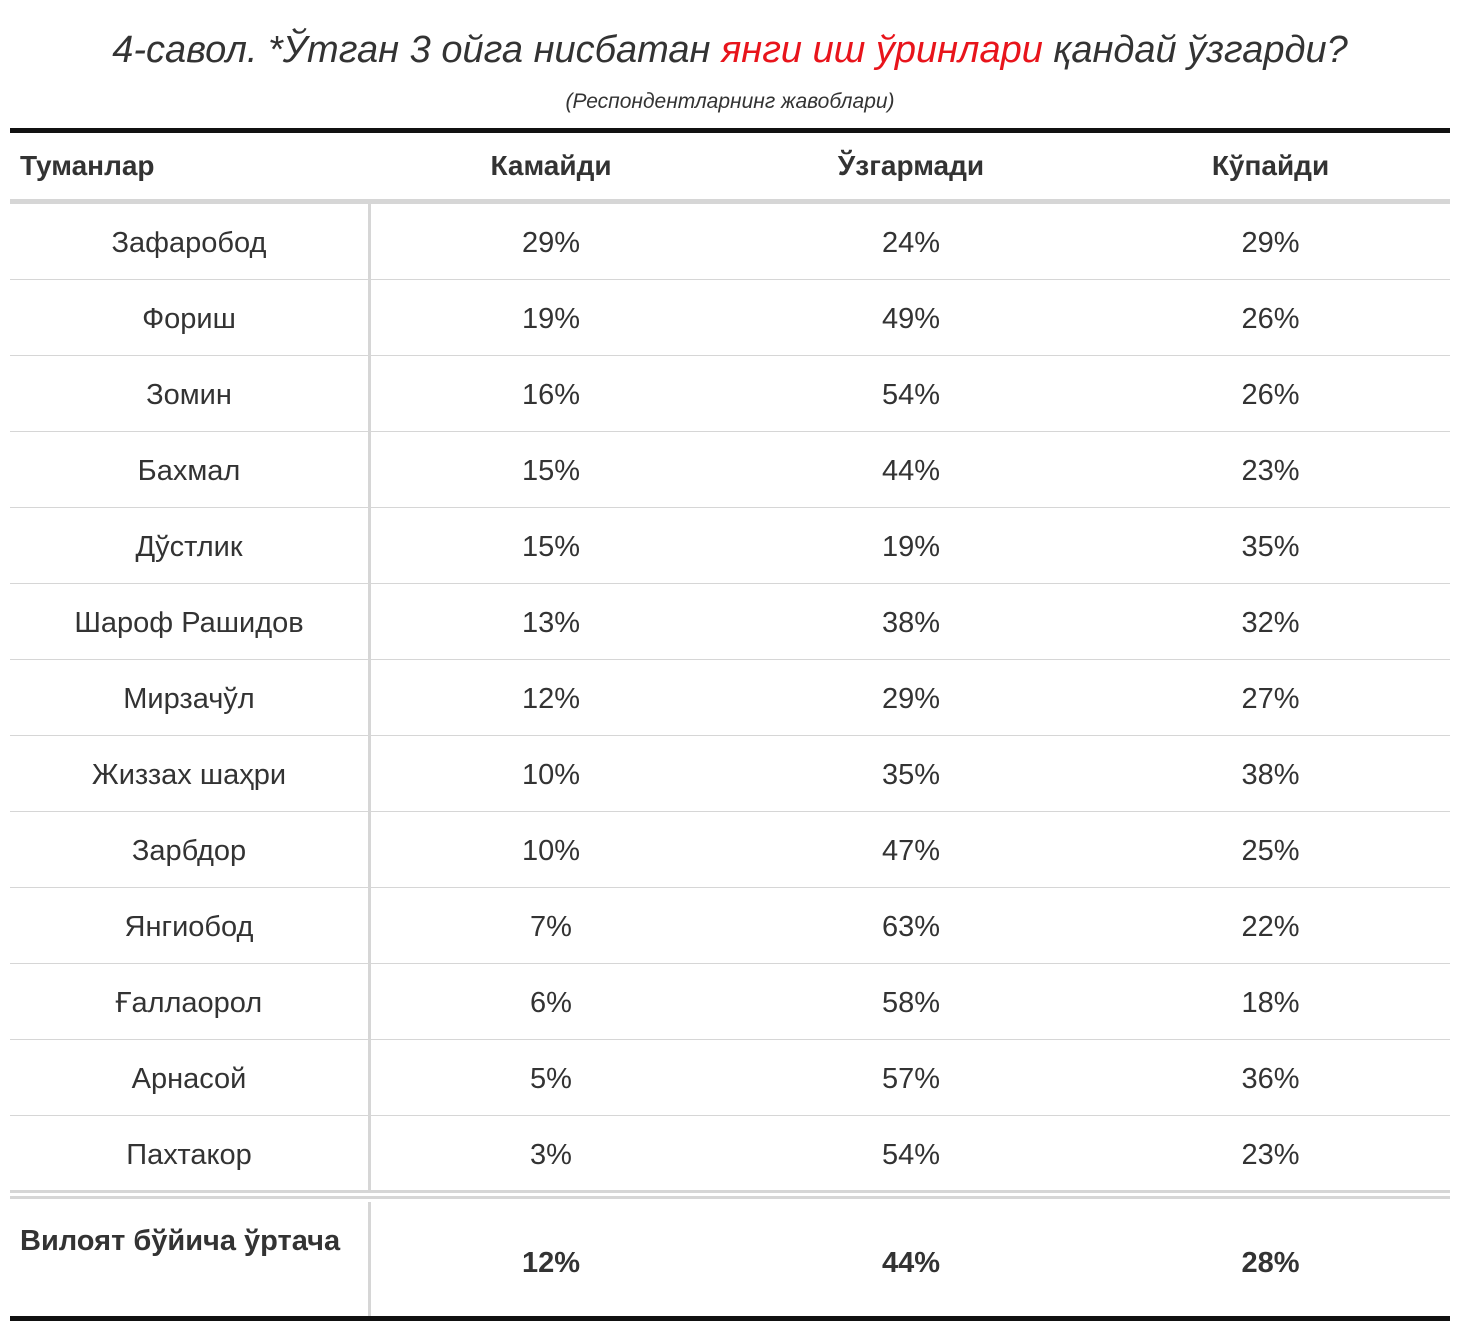 The image size is (1460, 1330). Describe the element at coordinates (180, 1241) in the screenshot. I see `footer-label: Вилоят бўйича ўртача` at that location.